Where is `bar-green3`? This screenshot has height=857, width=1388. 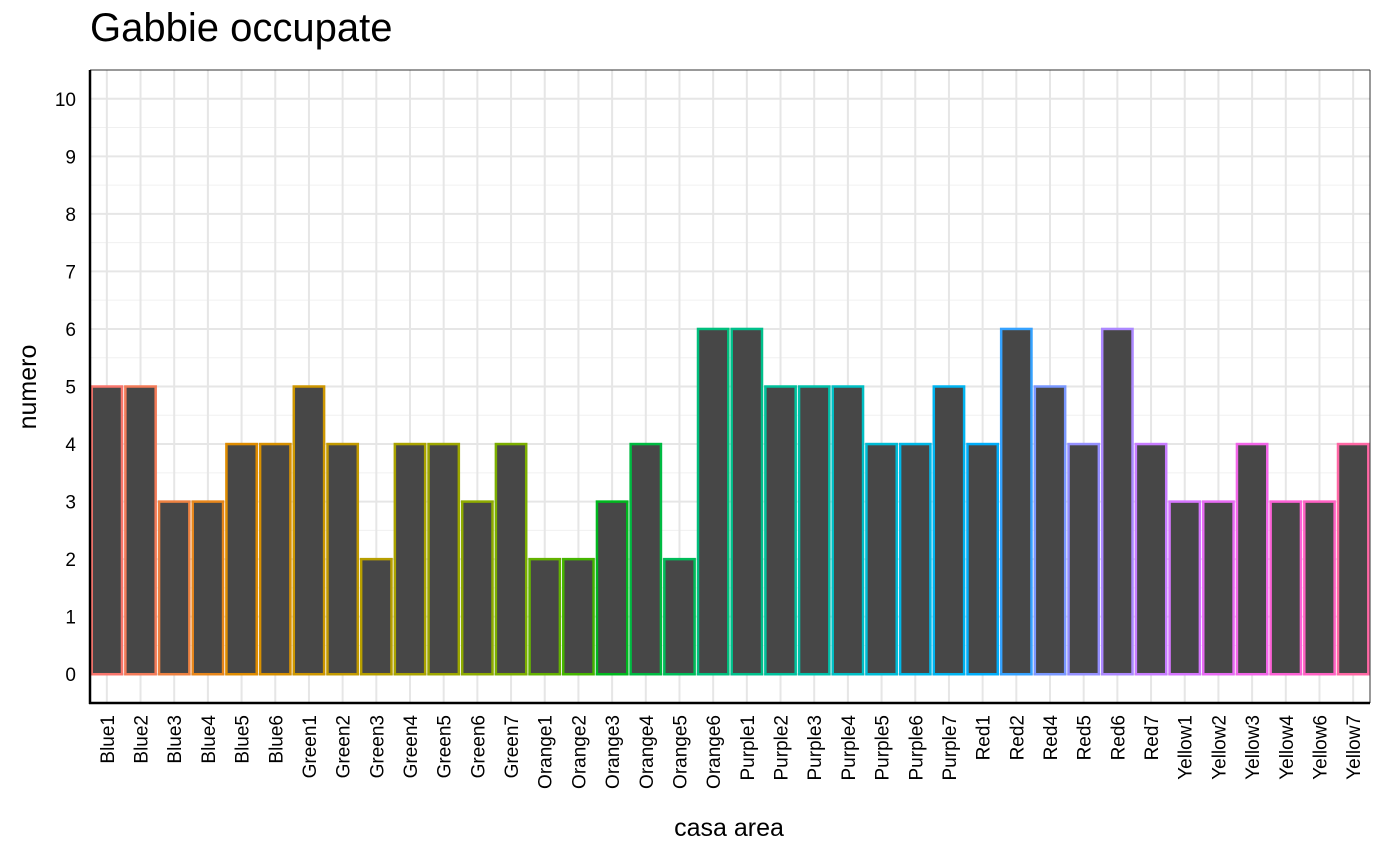
bar-green3 is located at coordinates (376, 616).